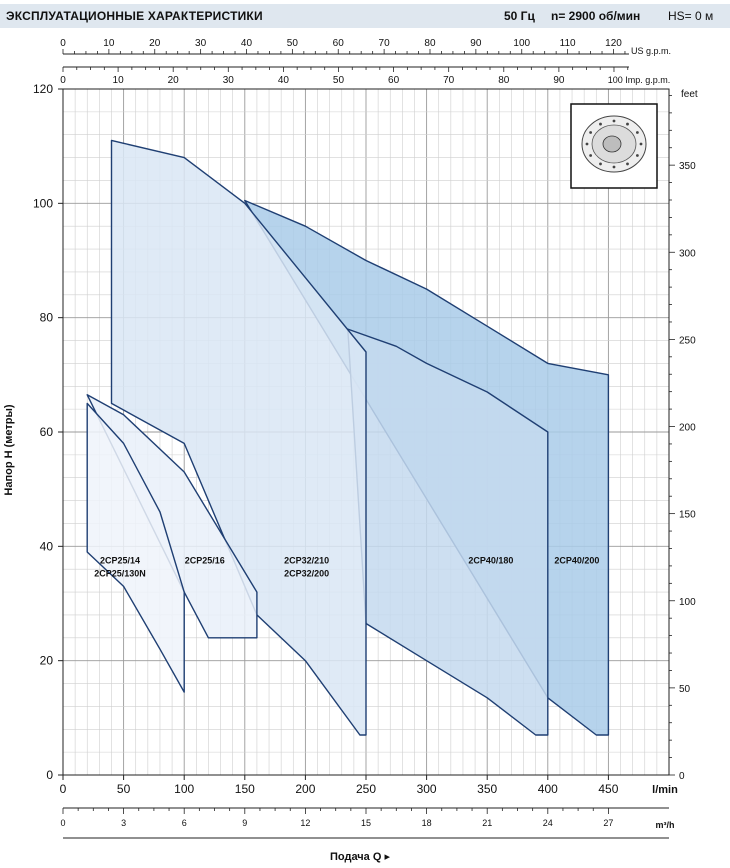 The width and height of the screenshot is (730, 868). What do you see at coordinates (487, 789) in the screenshot?
I see `x-tick-label: 350` at bounding box center [487, 789].